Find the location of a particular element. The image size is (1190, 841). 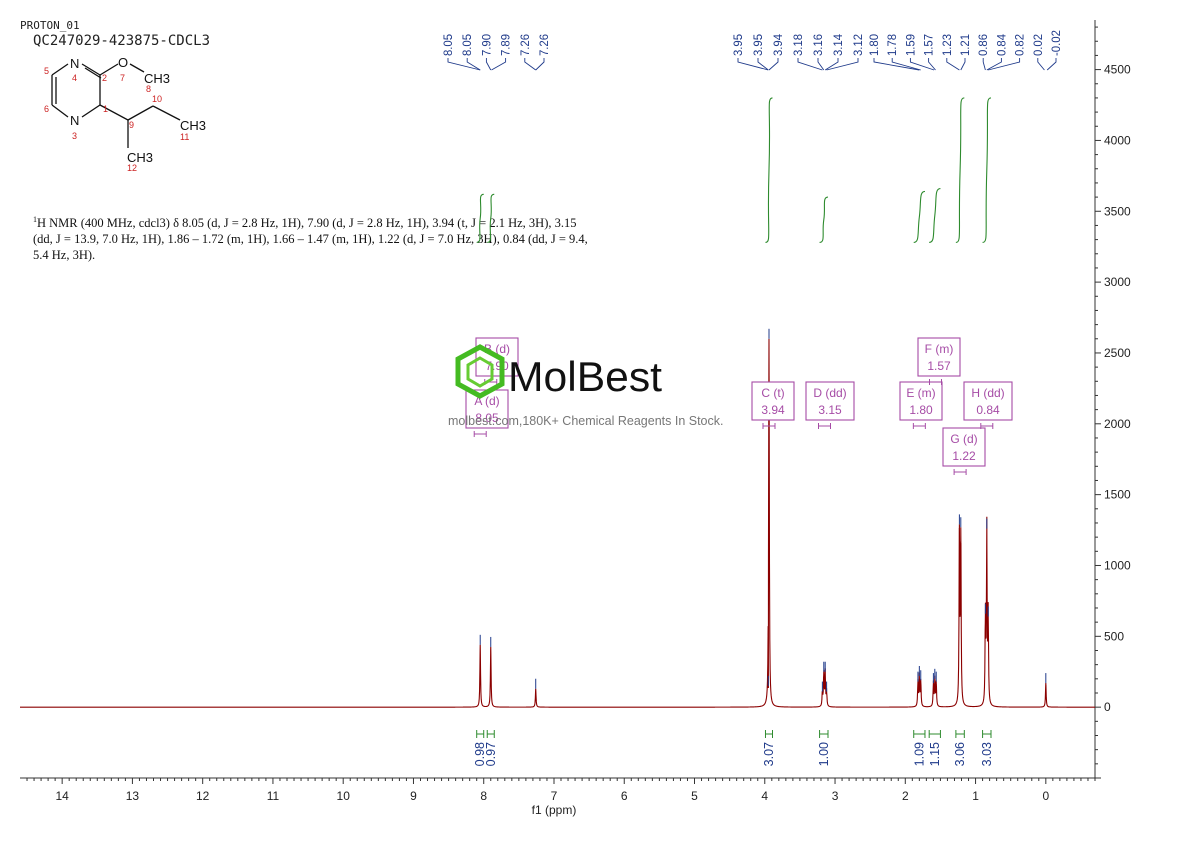

y-tick-label: 1500 is located at coordinates (1117, 495).